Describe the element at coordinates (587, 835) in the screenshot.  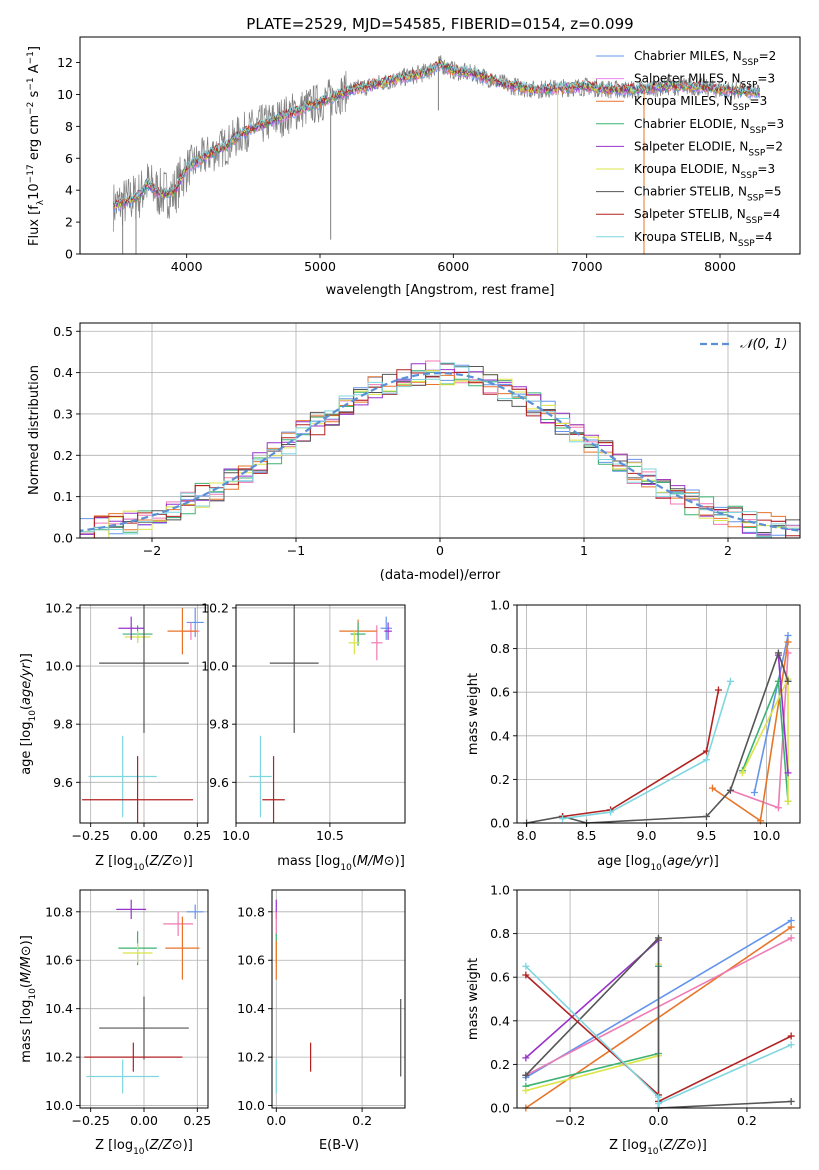
I see `x-tick-label: 8.5` at that location.